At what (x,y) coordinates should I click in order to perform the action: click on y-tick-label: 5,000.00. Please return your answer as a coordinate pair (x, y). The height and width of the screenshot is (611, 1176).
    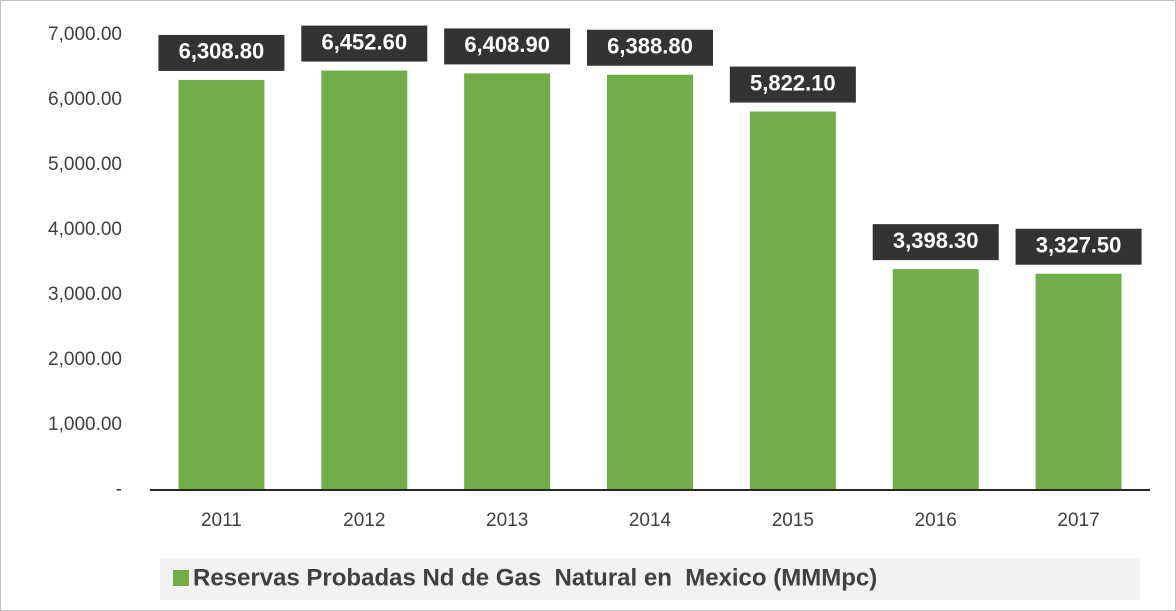
    Looking at the image, I should click on (85, 164).